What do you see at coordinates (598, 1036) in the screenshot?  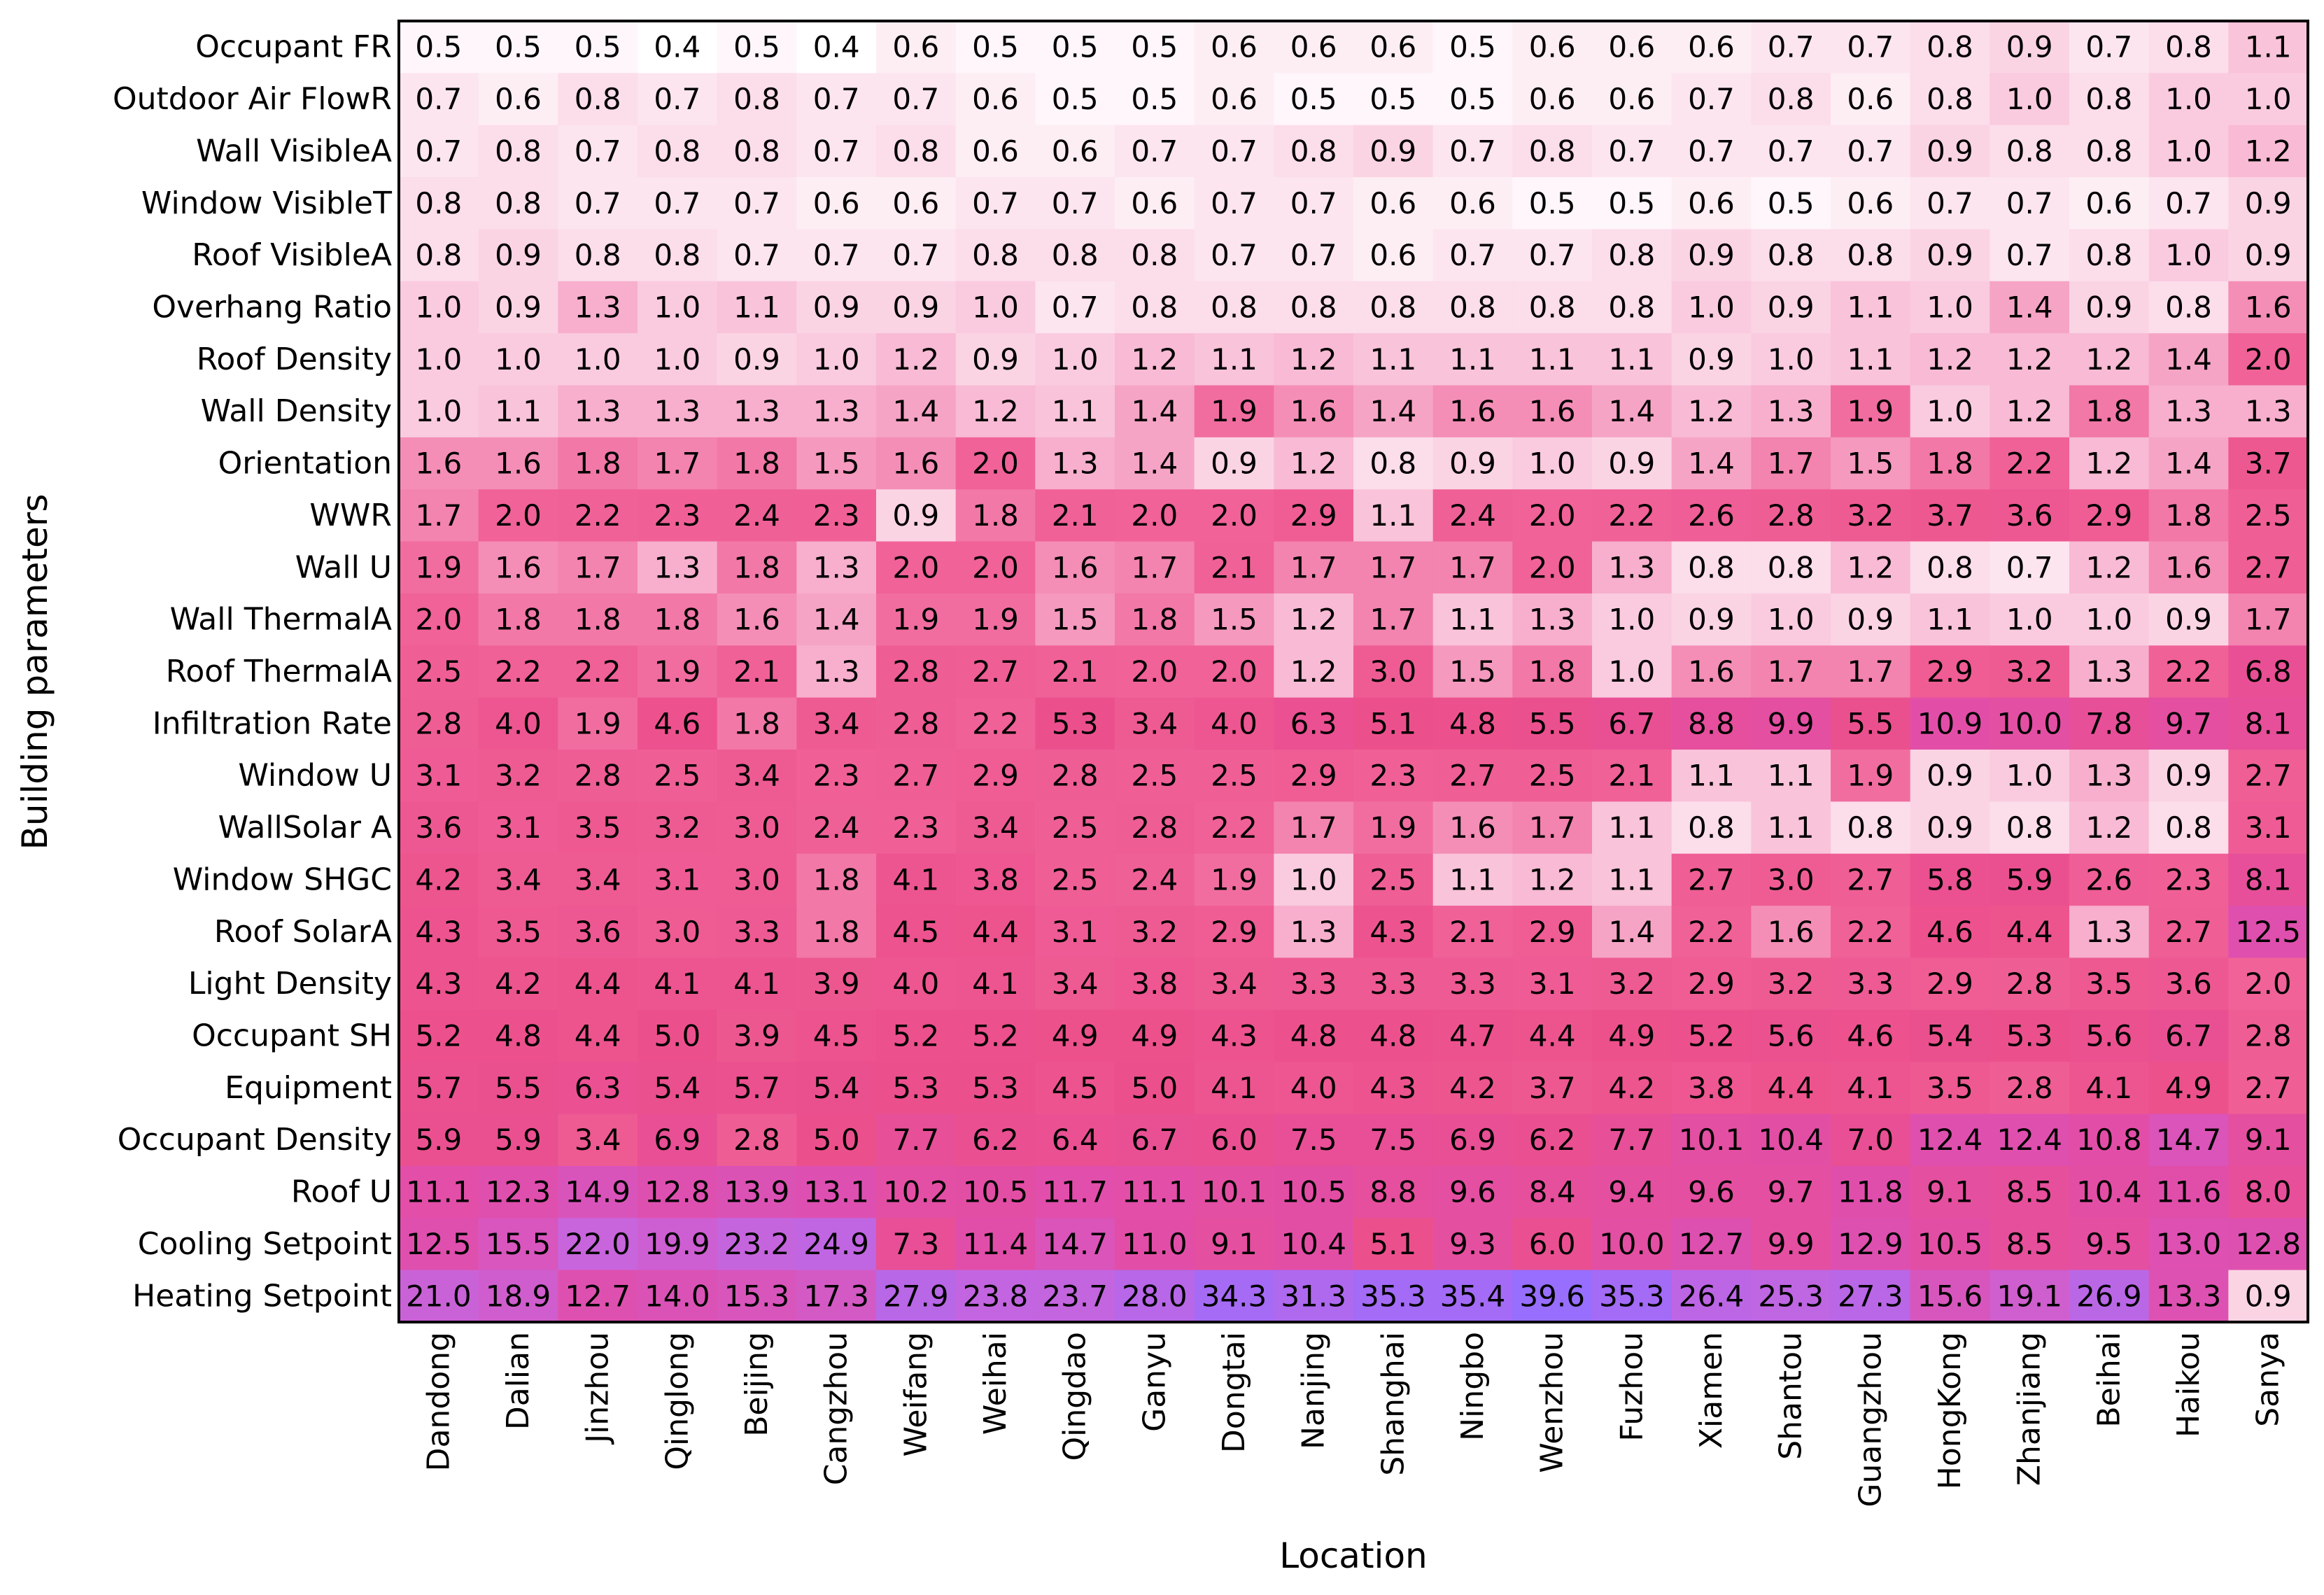 I see `cell-value-label: 4.4` at bounding box center [598, 1036].